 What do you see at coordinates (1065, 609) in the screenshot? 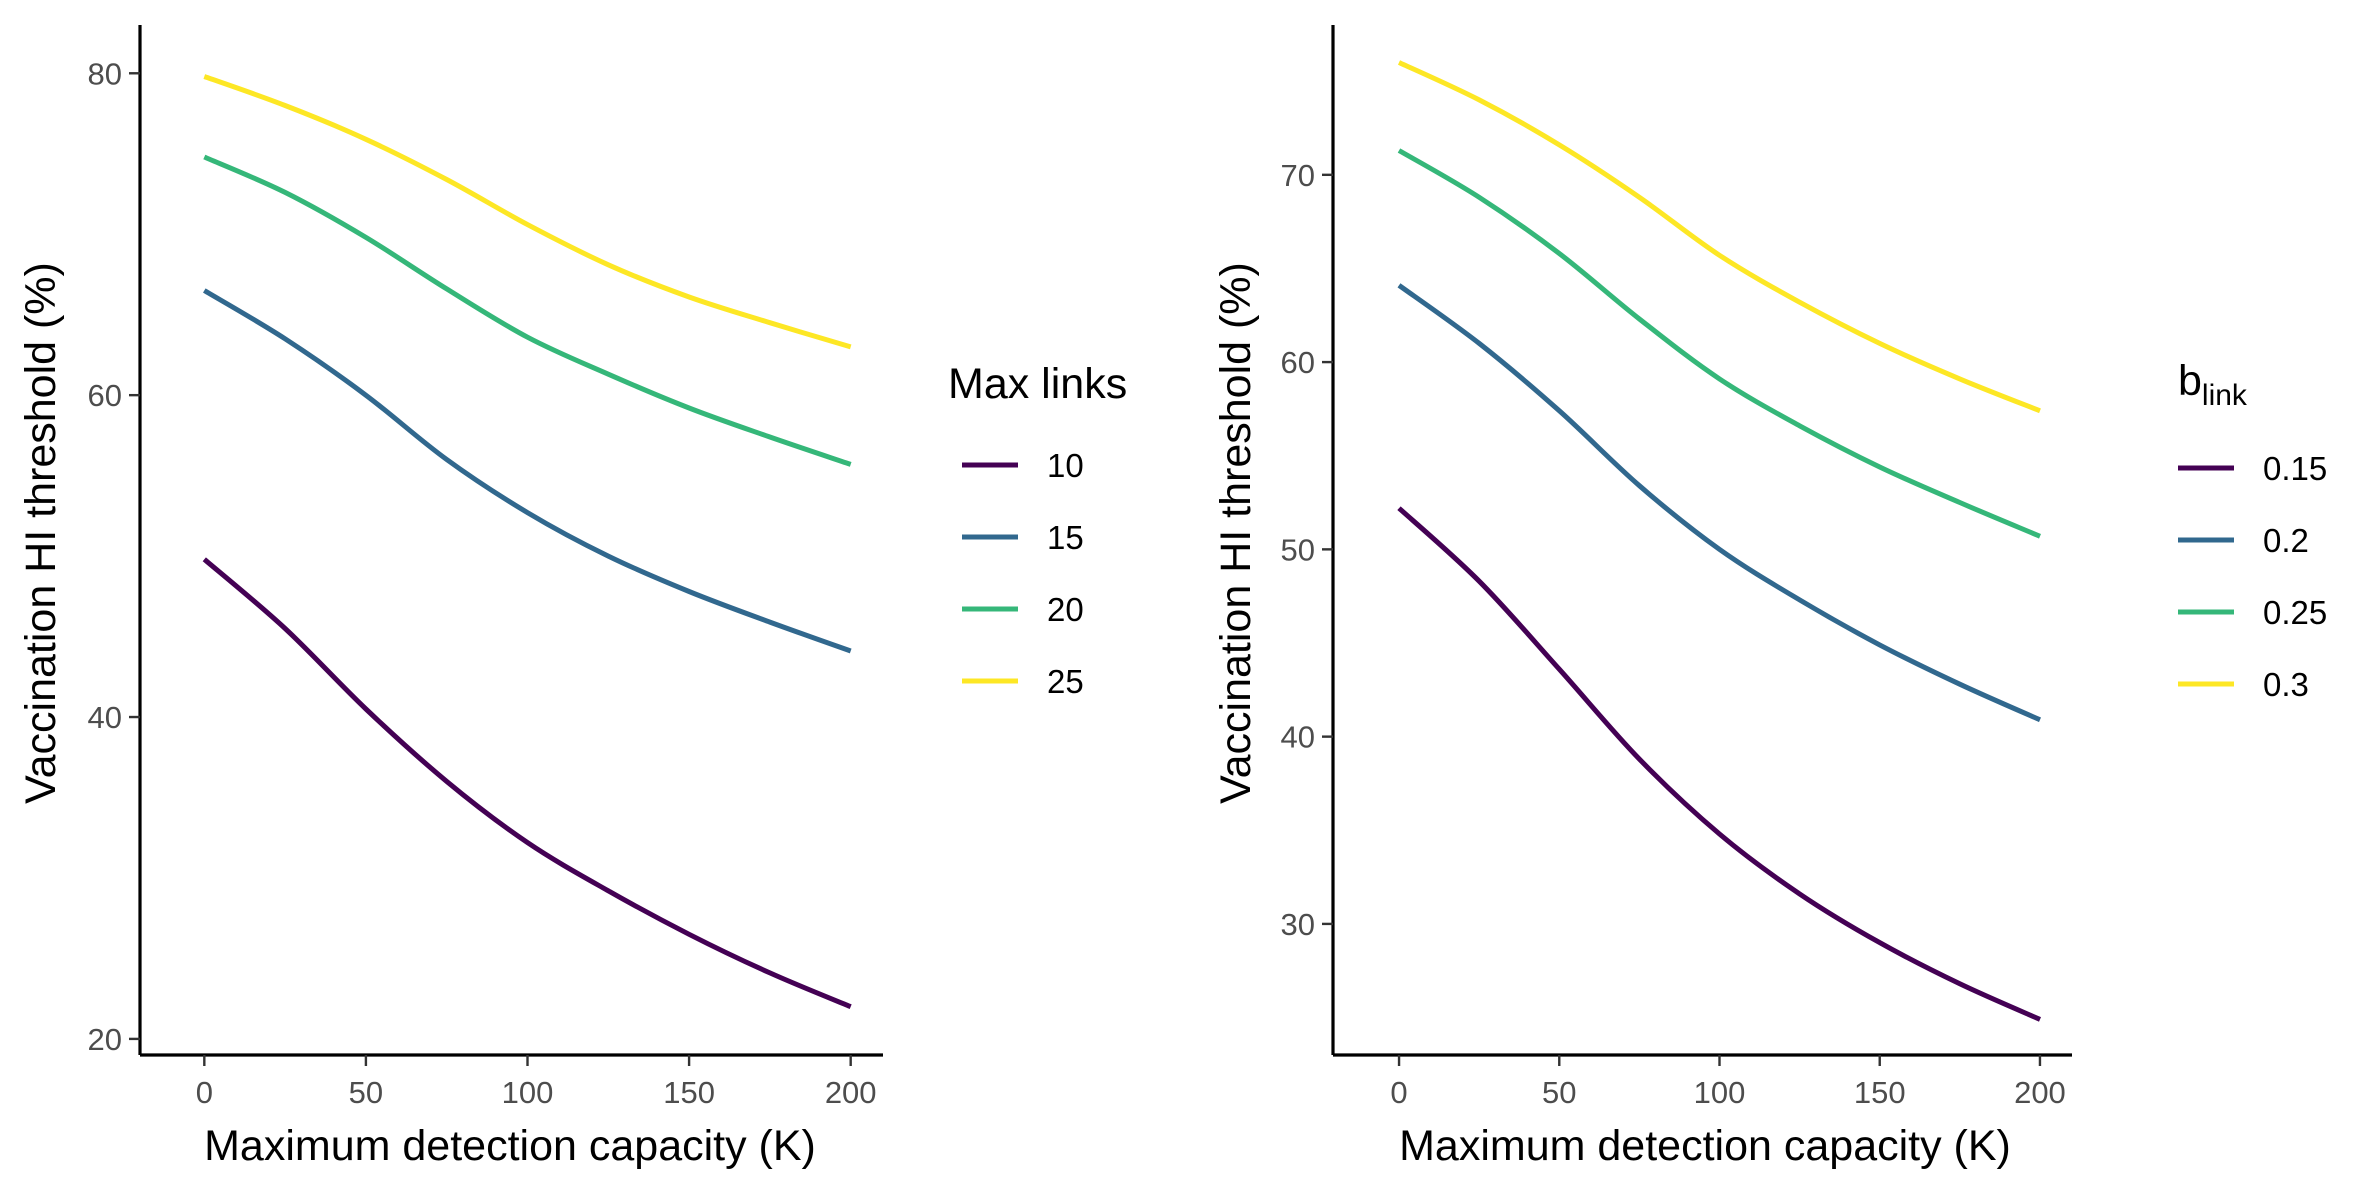
I see `legend-label-20: 20` at bounding box center [1065, 609].